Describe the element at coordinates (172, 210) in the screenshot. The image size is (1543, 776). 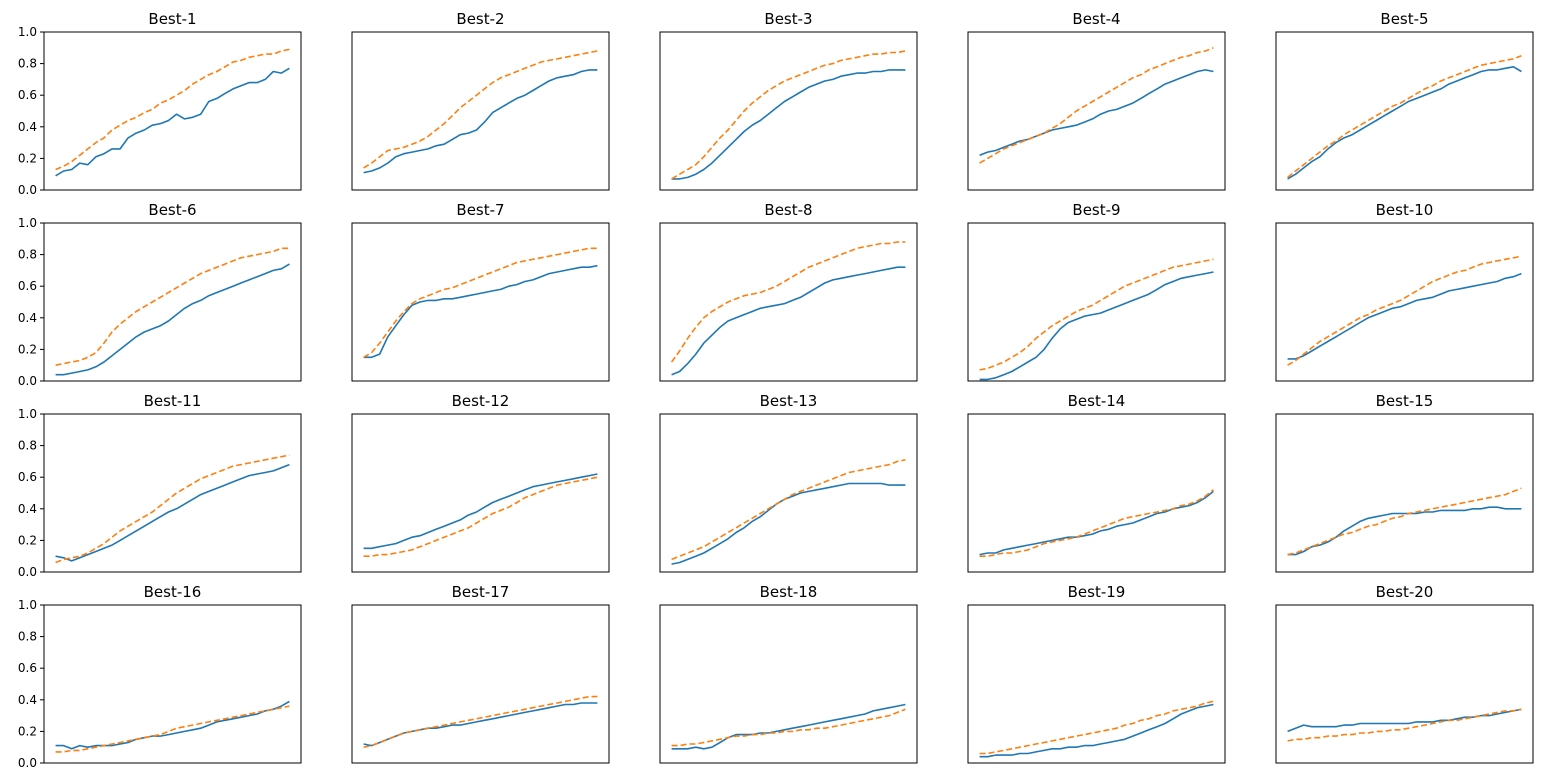
I see `subplot-title: Best-6` at that location.